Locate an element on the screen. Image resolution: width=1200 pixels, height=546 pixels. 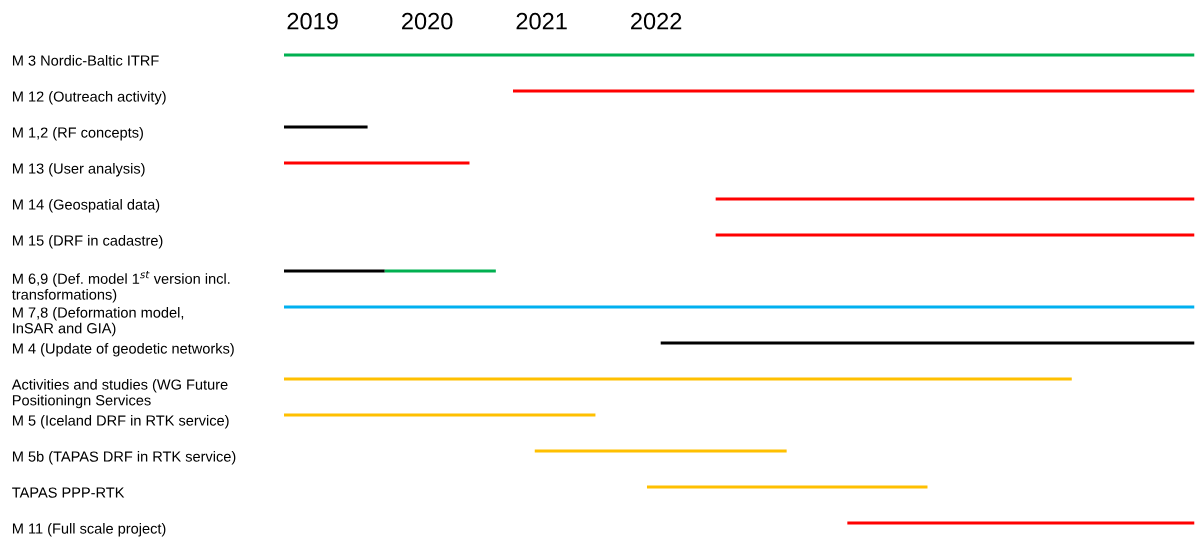
y-tick-label: M 1,2 (RF concepts) is located at coordinates (77, 134).